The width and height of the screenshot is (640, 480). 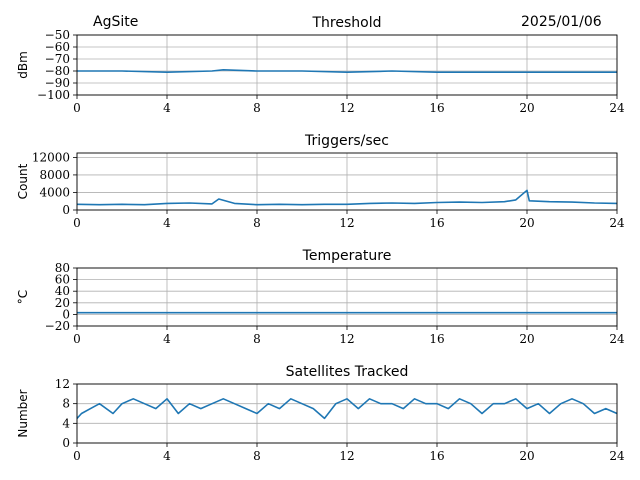 What do you see at coordinates (62, 303) in the screenshot?
I see `y-tick-label: 20` at bounding box center [62, 303].